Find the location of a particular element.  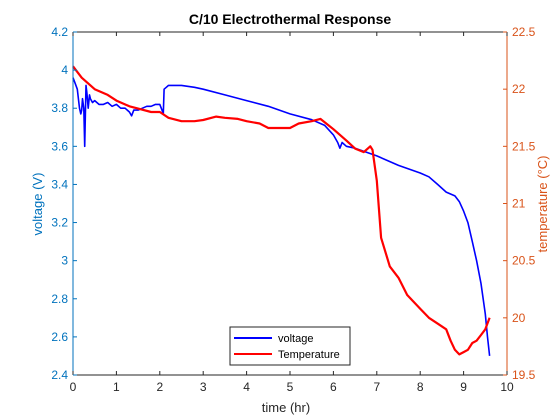

y-left-tick-label: 3.8 is located at coordinates (59, 108).